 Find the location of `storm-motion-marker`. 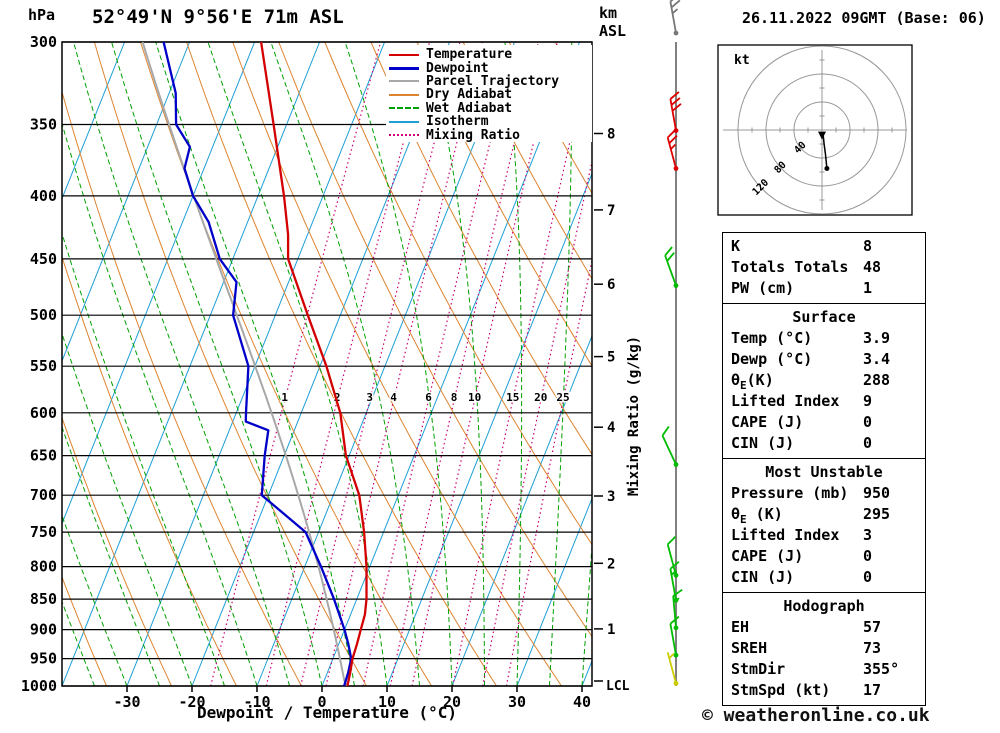

storm-motion-marker is located at coordinates (822, 135).